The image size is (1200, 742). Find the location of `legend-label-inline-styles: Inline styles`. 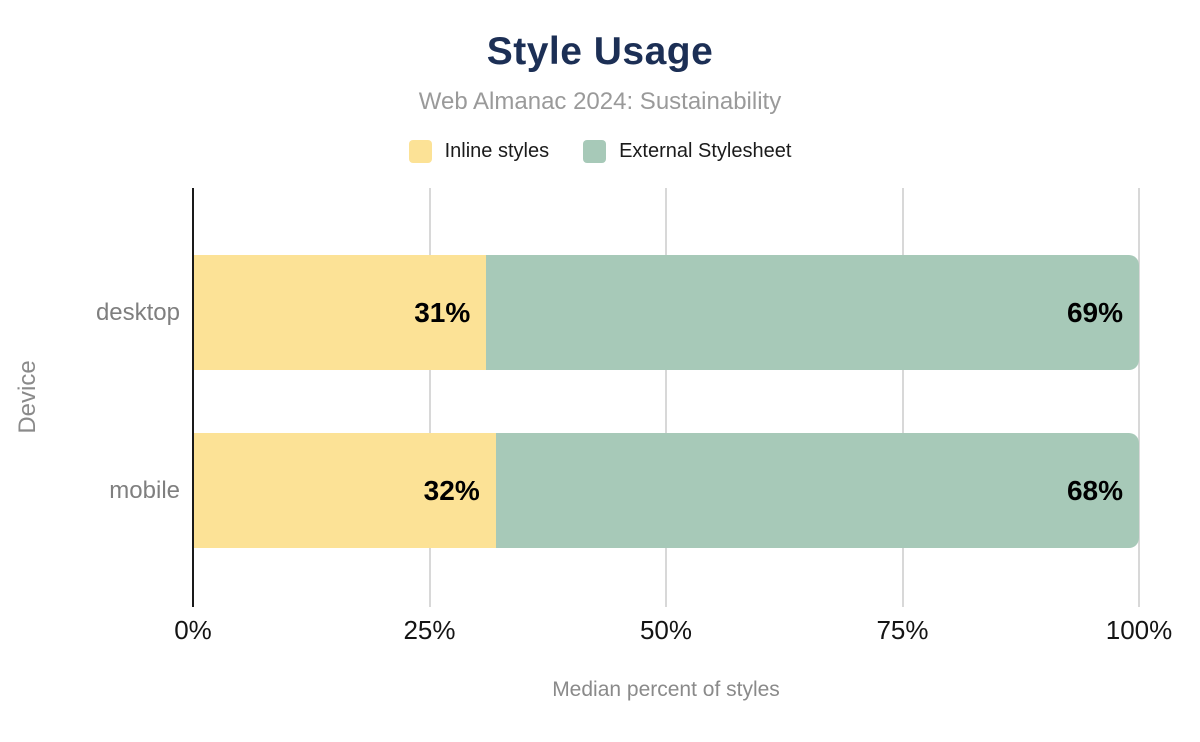

legend-label-inline-styles: Inline styles is located at coordinates (497, 151).